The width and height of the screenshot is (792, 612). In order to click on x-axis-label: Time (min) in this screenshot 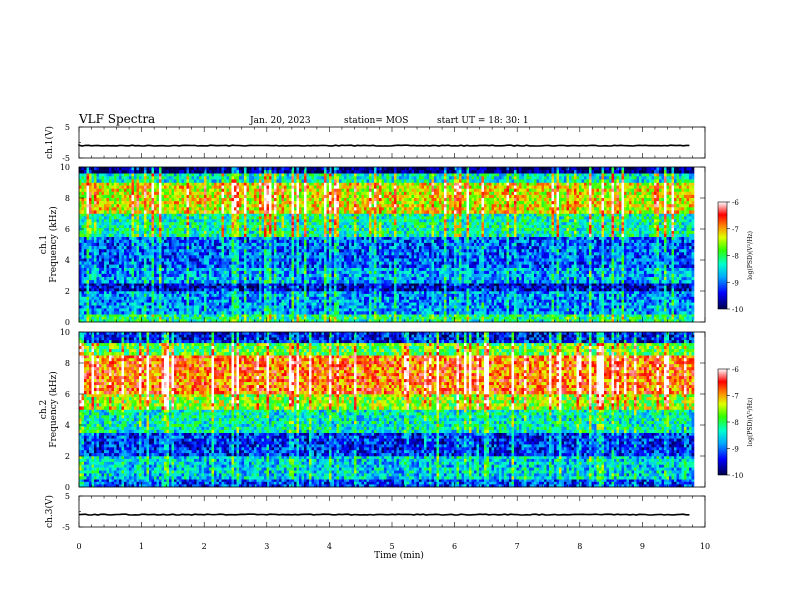, I will do `click(399, 555)`.